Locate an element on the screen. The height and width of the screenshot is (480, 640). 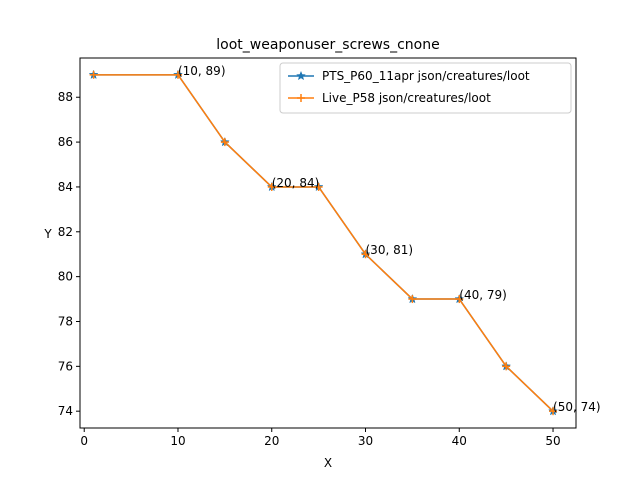
x-tick-label: 10 is located at coordinates (177, 441).